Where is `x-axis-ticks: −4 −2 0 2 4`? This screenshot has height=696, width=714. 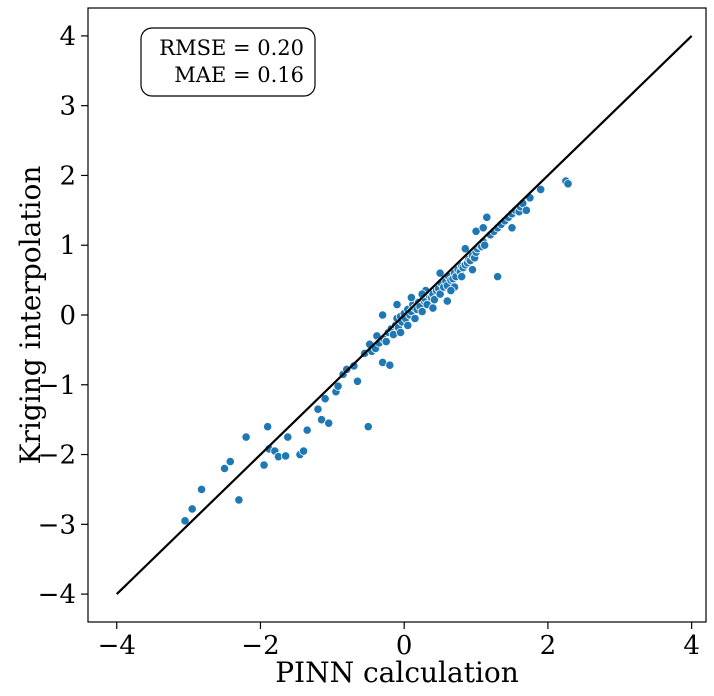 x-axis-ticks: −4 −2 0 2 4 is located at coordinates (399, 641).